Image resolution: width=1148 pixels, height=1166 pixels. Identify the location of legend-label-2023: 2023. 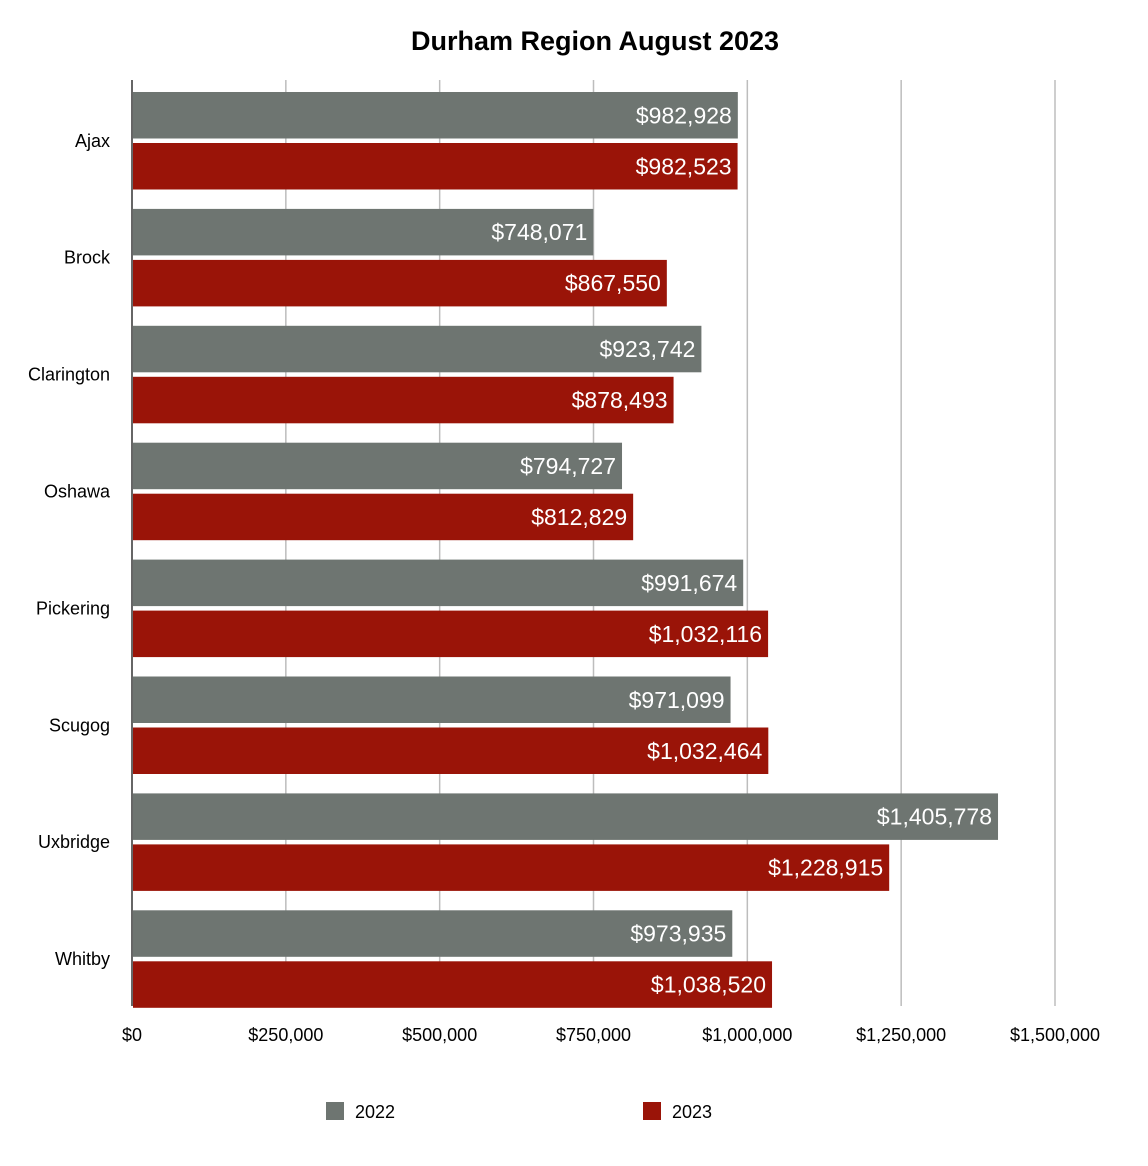
(692, 1112).